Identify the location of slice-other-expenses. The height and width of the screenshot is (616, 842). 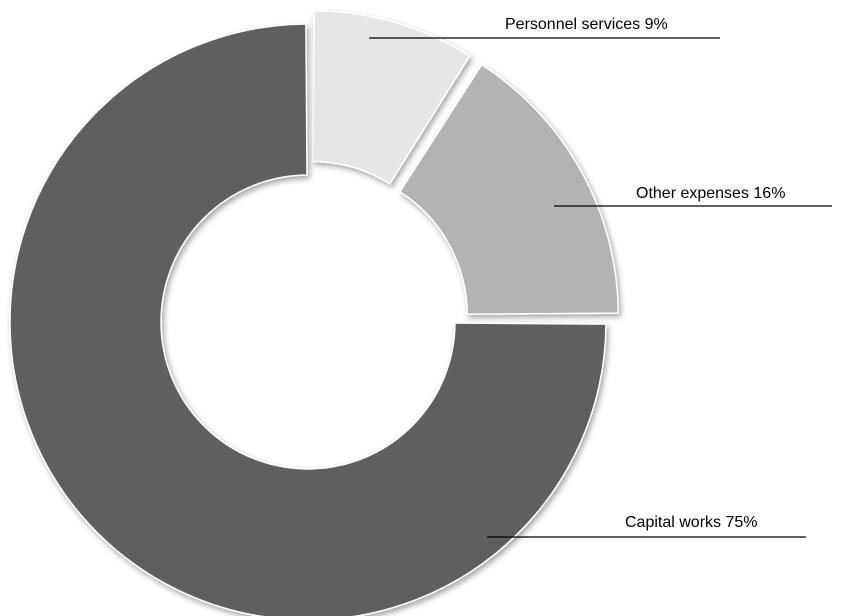
(509, 189).